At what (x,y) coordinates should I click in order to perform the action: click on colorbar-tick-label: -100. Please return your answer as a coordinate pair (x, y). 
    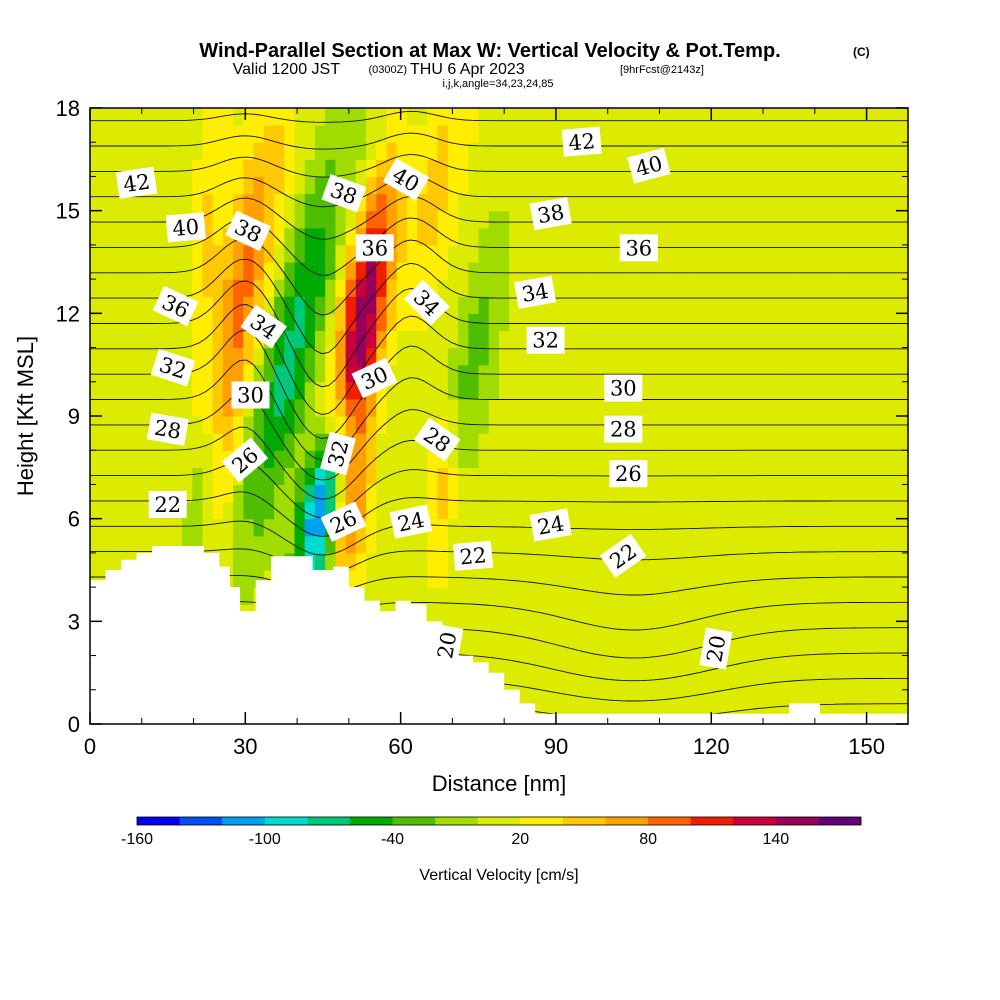
    Looking at the image, I should click on (265, 839).